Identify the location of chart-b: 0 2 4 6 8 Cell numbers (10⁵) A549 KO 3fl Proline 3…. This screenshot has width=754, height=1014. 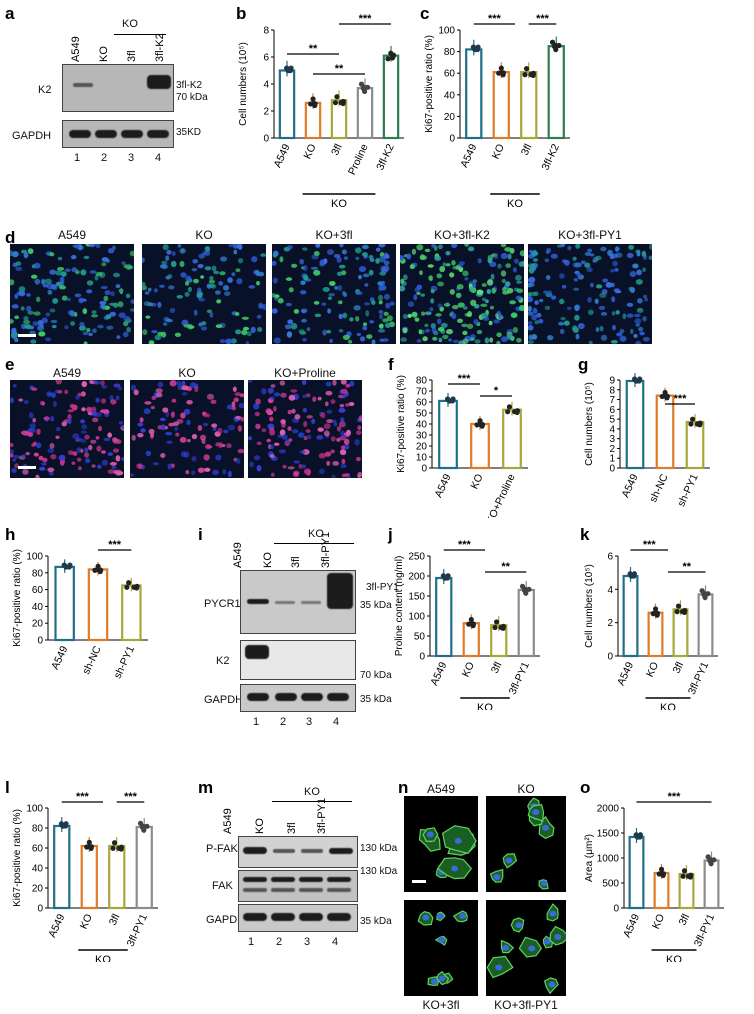
(322, 113).